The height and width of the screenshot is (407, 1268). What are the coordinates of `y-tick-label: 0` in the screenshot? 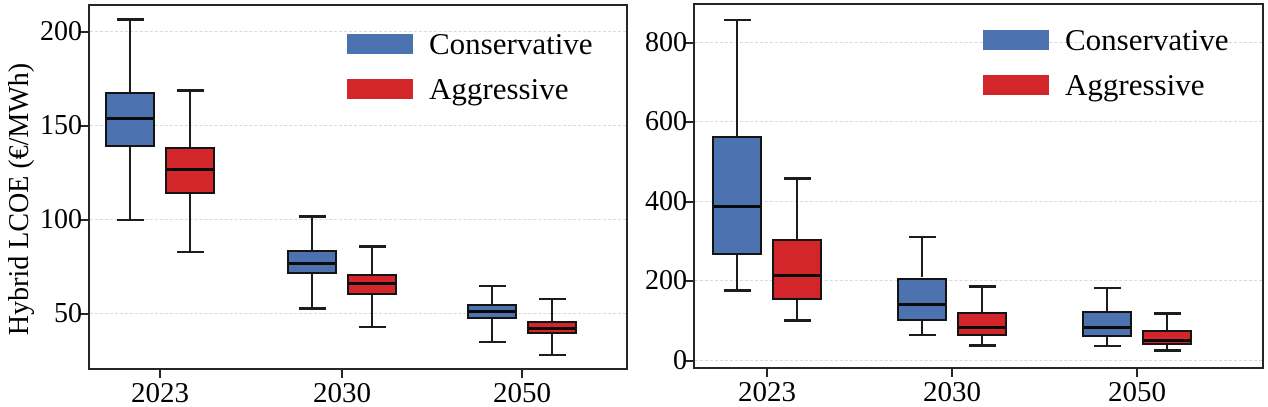 It's located at (680, 361).